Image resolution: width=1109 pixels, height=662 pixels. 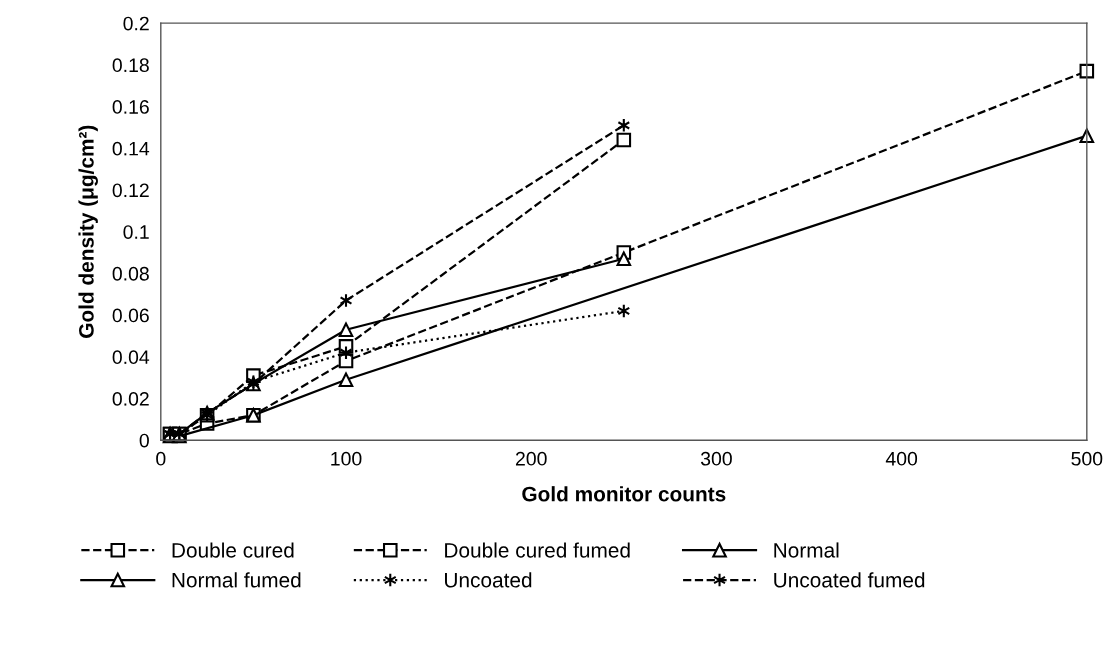 What do you see at coordinates (161, 458) in the screenshot?
I see `x-tick-label: 0` at bounding box center [161, 458].